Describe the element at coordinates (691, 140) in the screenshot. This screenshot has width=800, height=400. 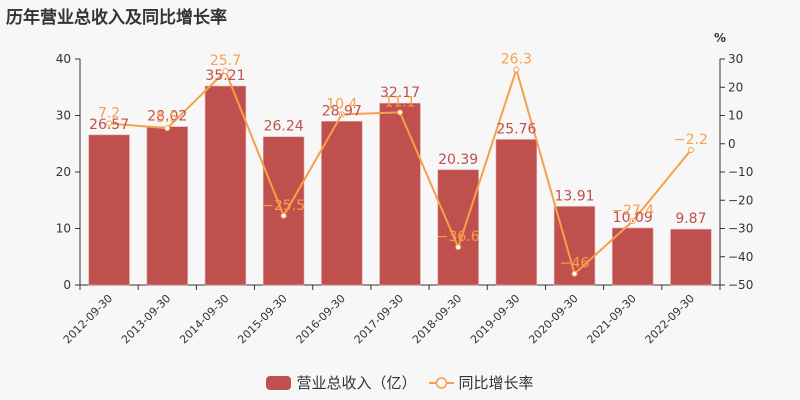
I see `growth-value-label: −2.2` at that location.